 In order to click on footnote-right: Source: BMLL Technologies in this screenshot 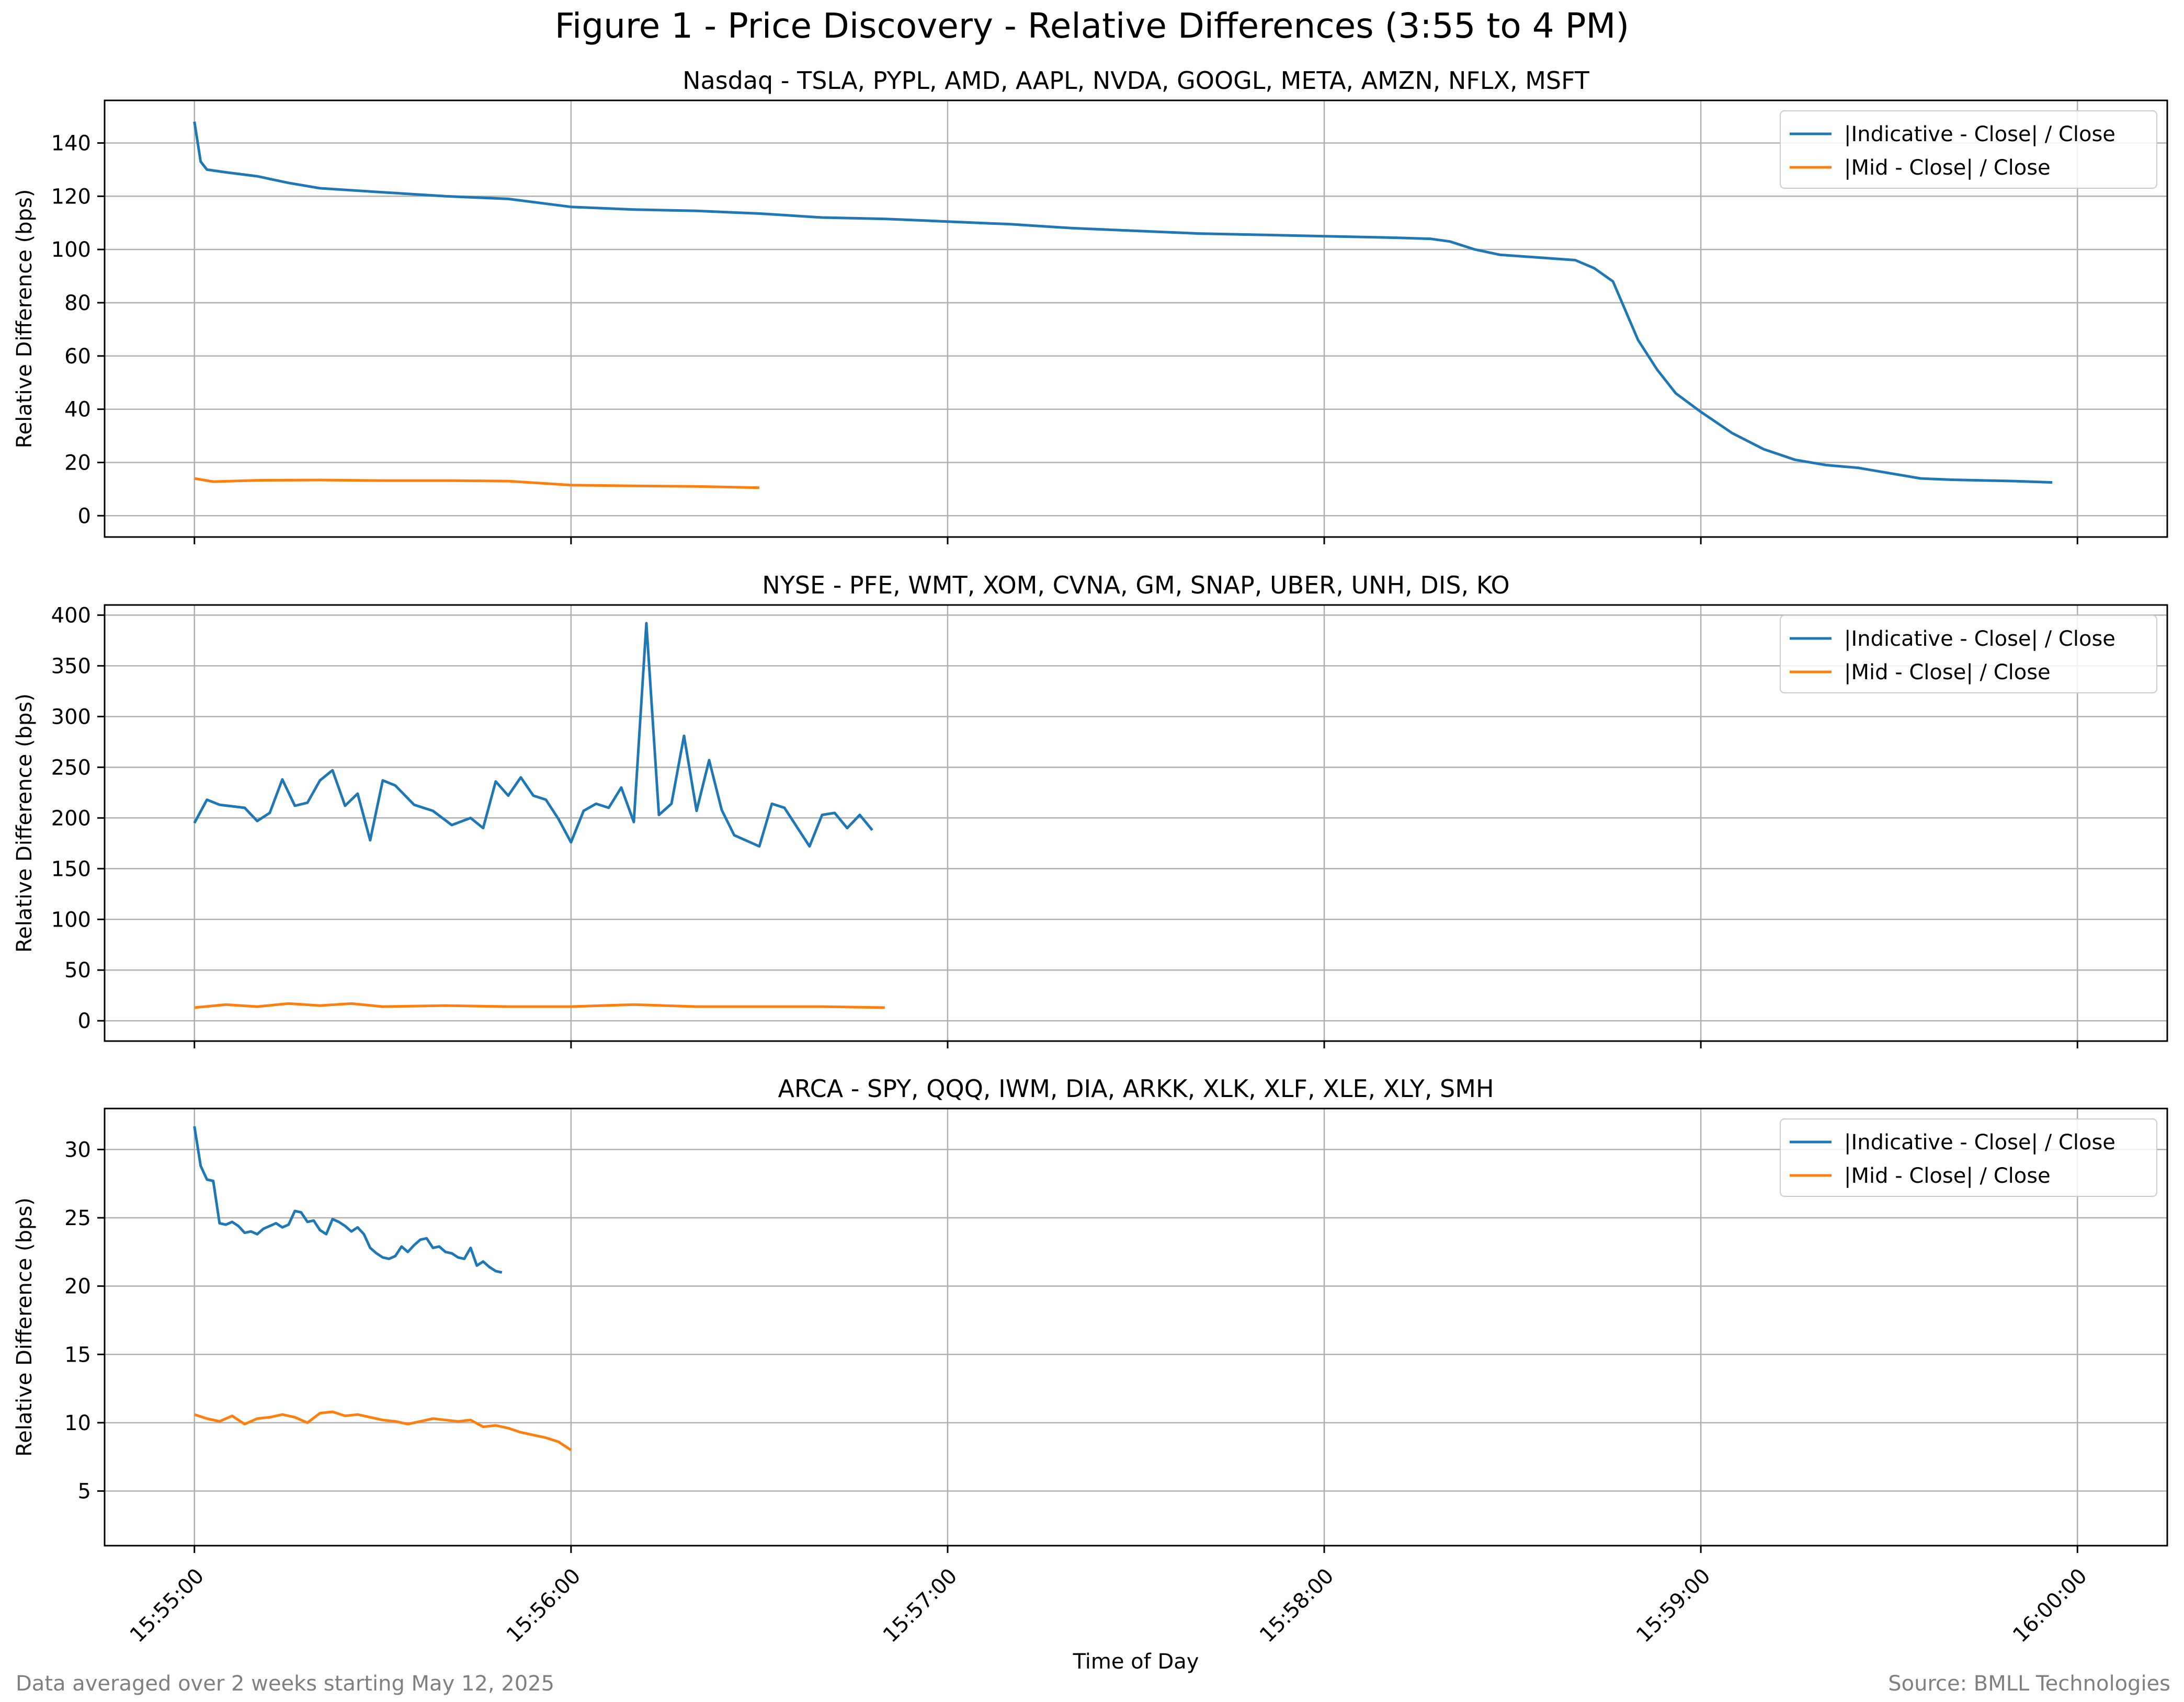, I will do `click(2029, 1684)`.